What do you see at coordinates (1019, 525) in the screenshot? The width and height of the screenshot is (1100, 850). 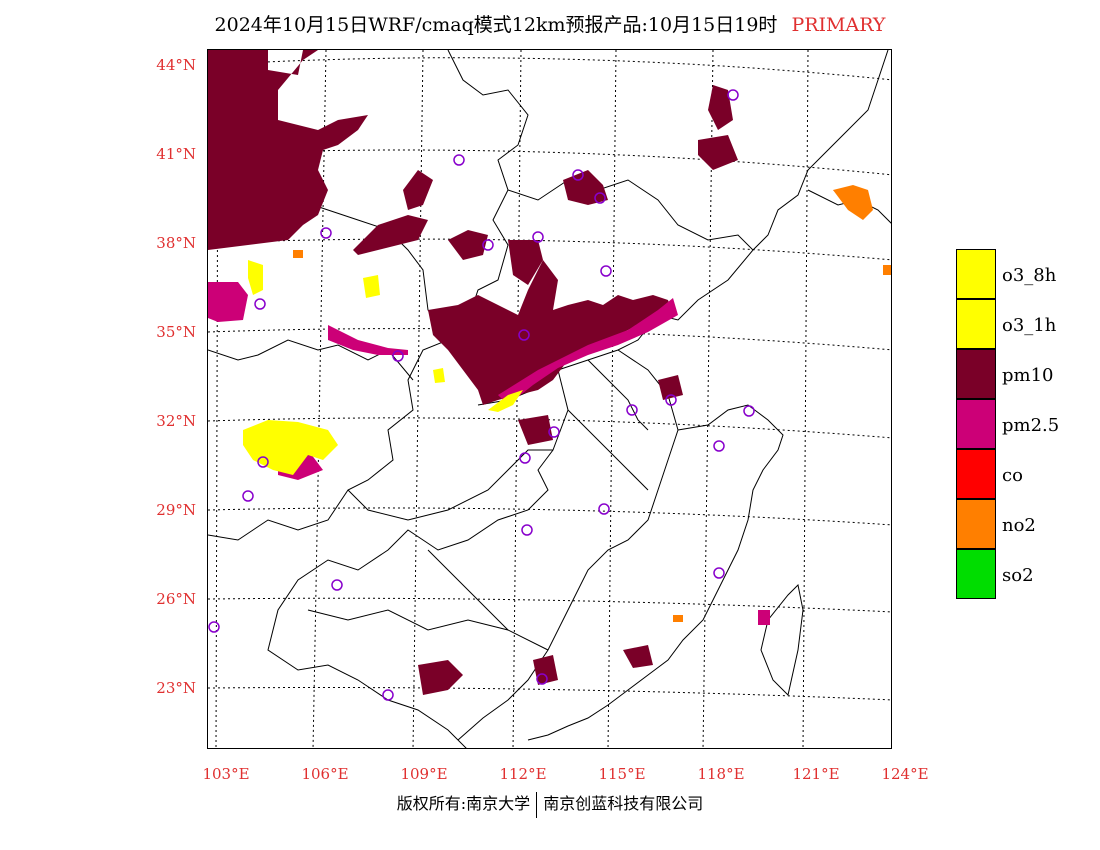 I see `legend-label: no2` at bounding box center [1019, 525].